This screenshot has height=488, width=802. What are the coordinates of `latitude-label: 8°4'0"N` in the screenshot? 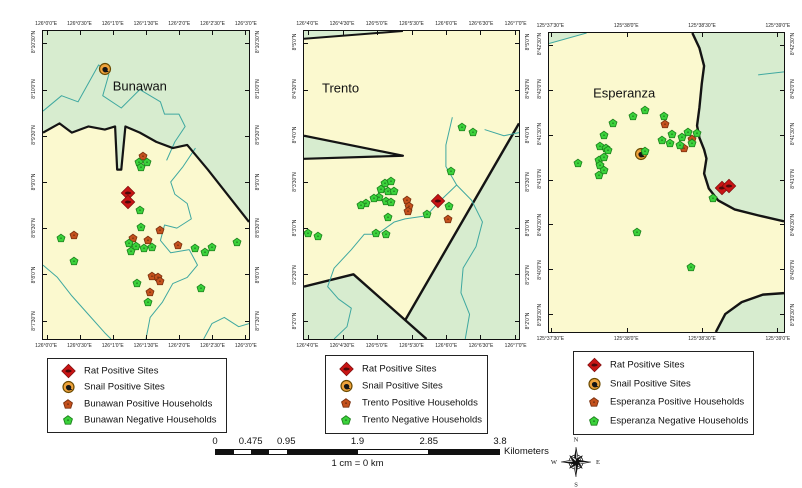 It's located at (528, 135).